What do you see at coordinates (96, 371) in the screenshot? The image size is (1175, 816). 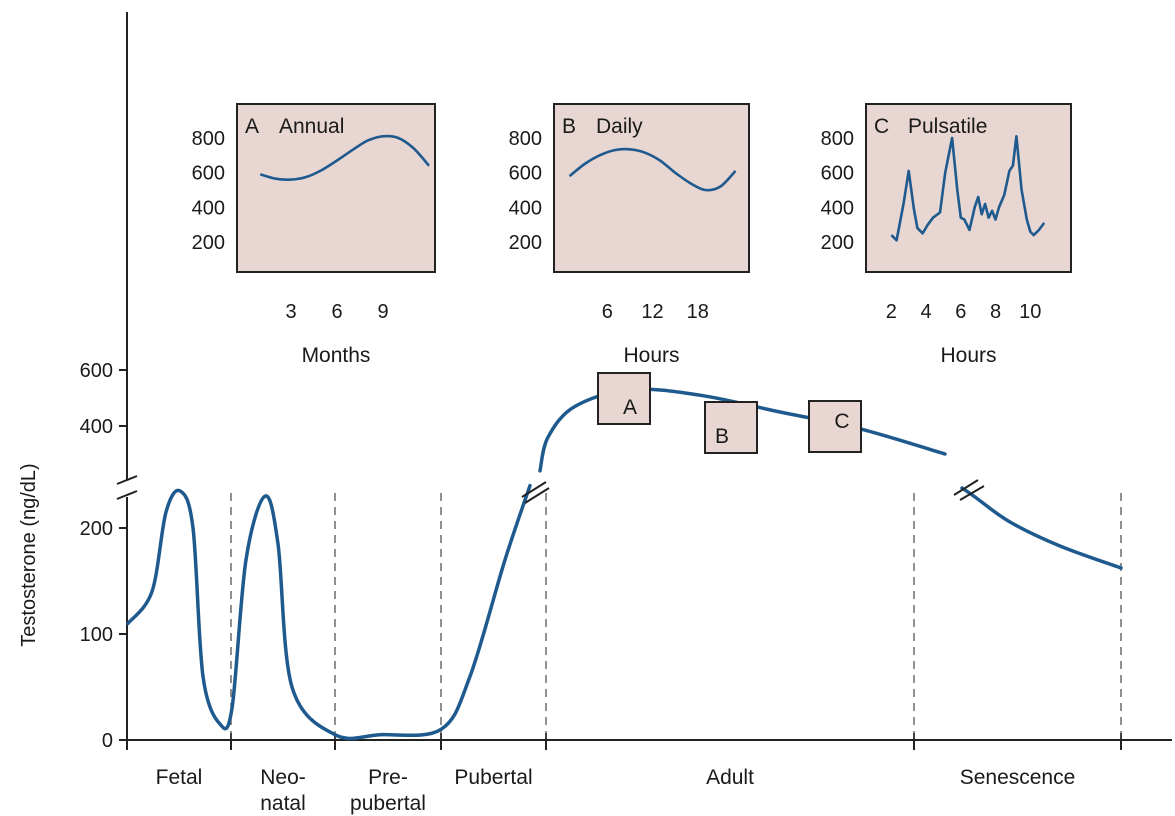 I see `y-tick-label: 600` at bounding box center [96, 371].